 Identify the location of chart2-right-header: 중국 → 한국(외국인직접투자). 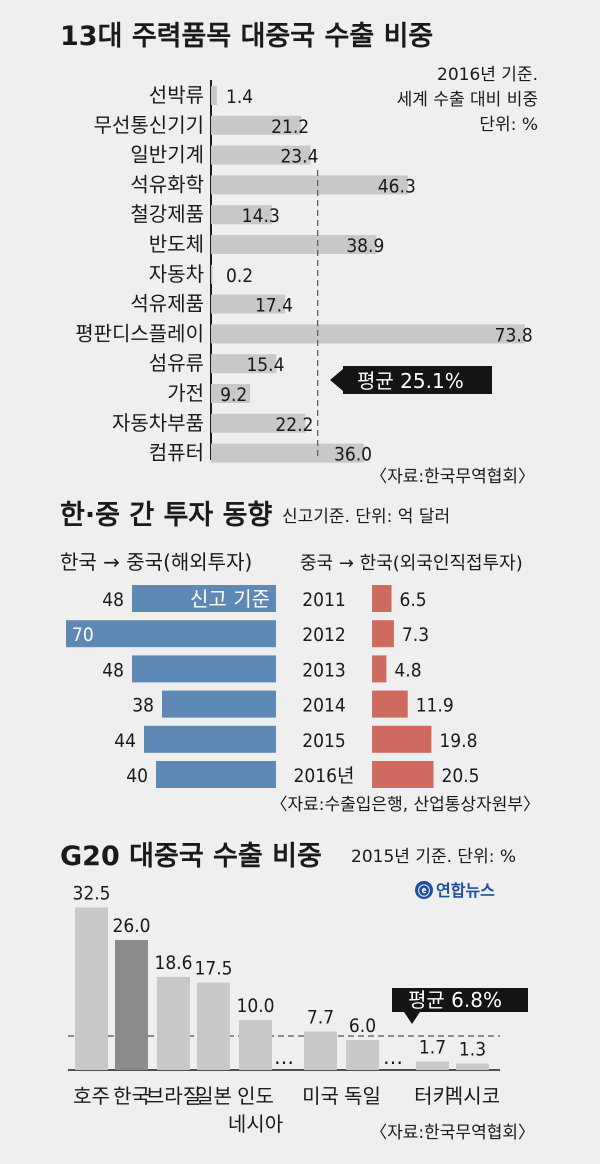
(411, 563).